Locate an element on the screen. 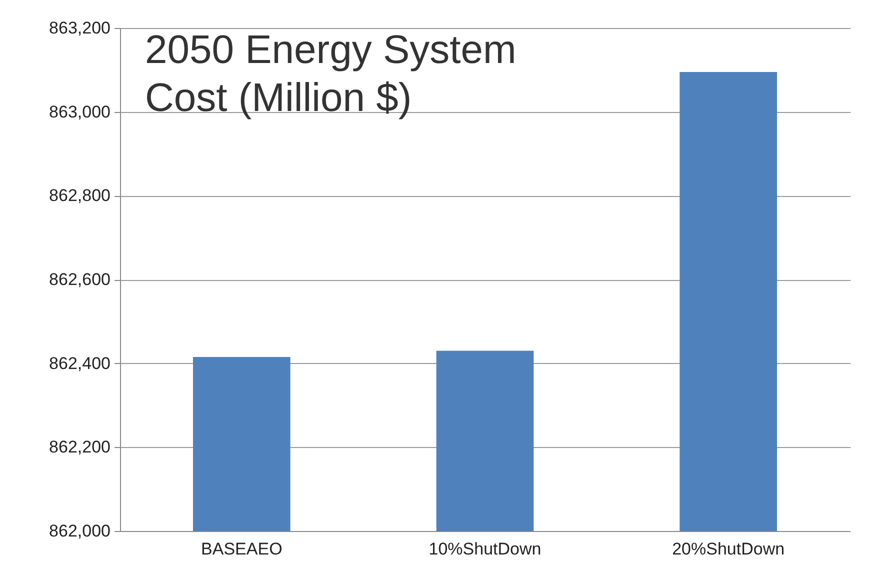 The width and height of the screenshot is (873, 587). x-tick-label: 20%ShutDown is located at coordinates (728, 549).